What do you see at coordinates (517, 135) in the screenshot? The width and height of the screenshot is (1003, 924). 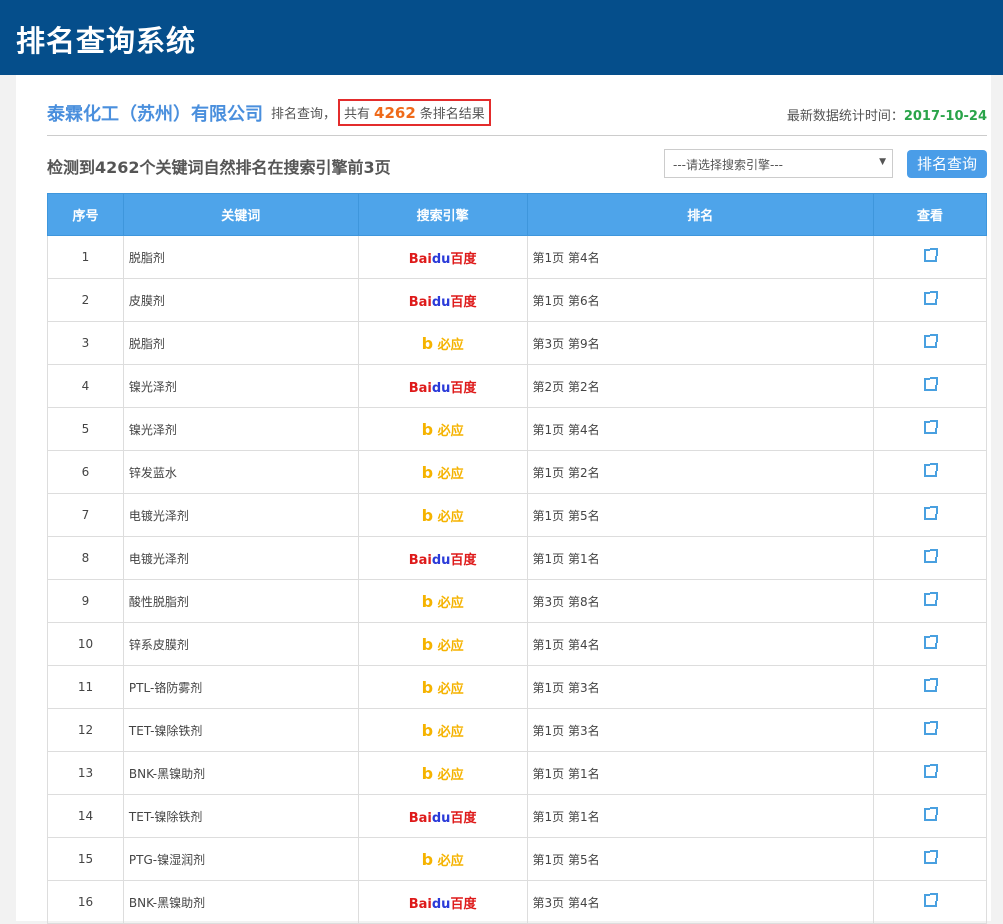 I see `divider` at bounding box center [517, 135].